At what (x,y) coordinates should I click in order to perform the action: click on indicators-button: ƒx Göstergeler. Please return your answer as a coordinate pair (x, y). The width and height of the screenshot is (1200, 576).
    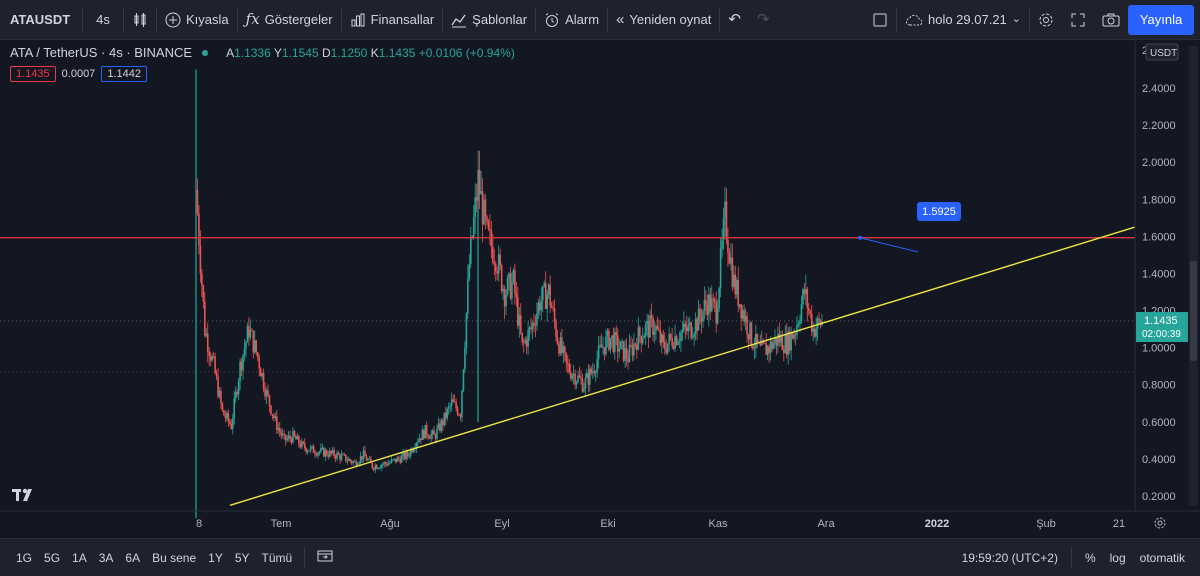
    Looking at the image, I should click on (289, 20).